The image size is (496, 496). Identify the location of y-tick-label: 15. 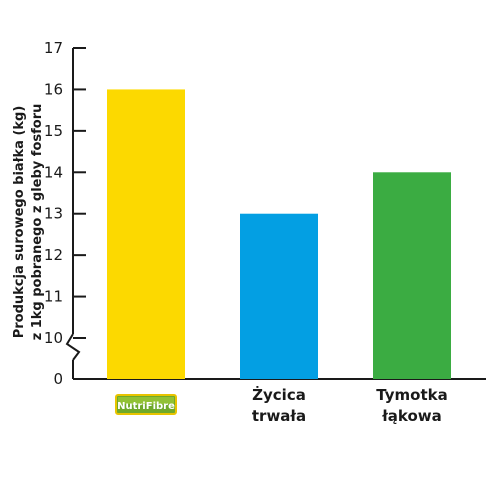
(53, 131).